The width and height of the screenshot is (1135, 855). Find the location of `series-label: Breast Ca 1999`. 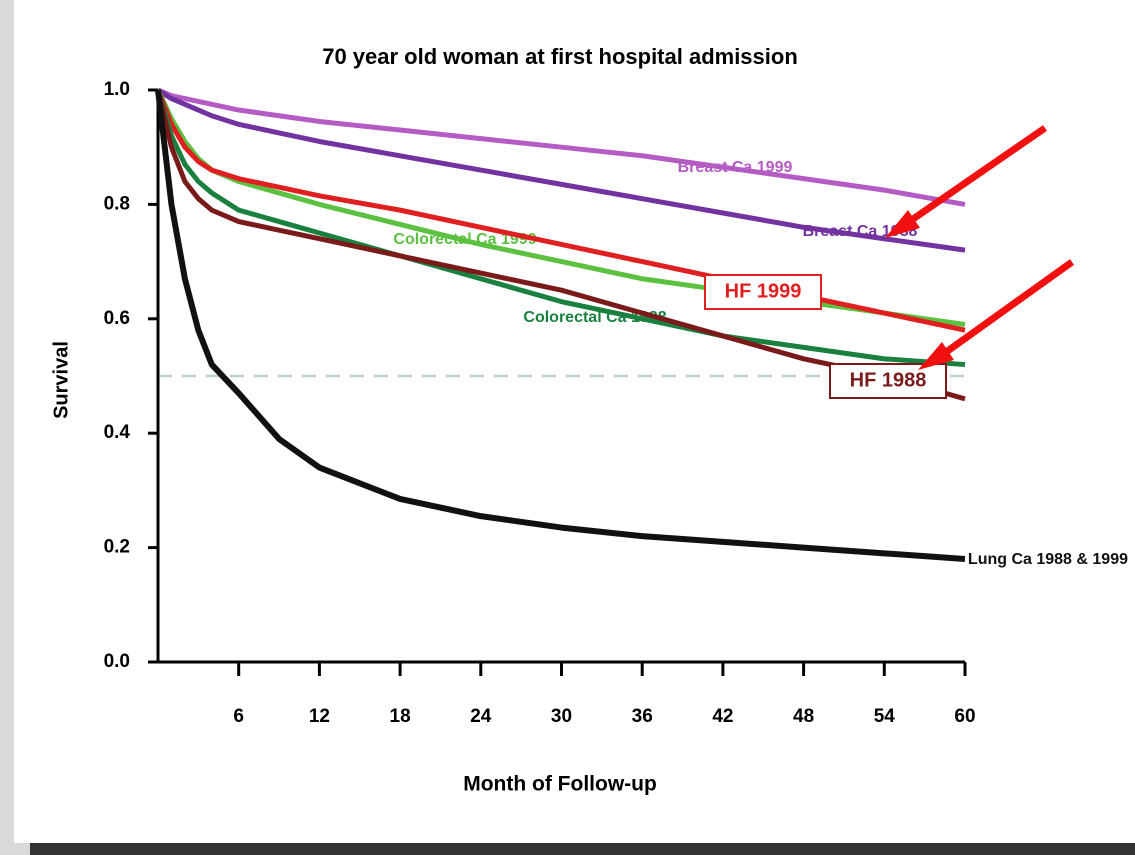

series-label: Breast Ca 1999 is located at coordinates (735, 167).